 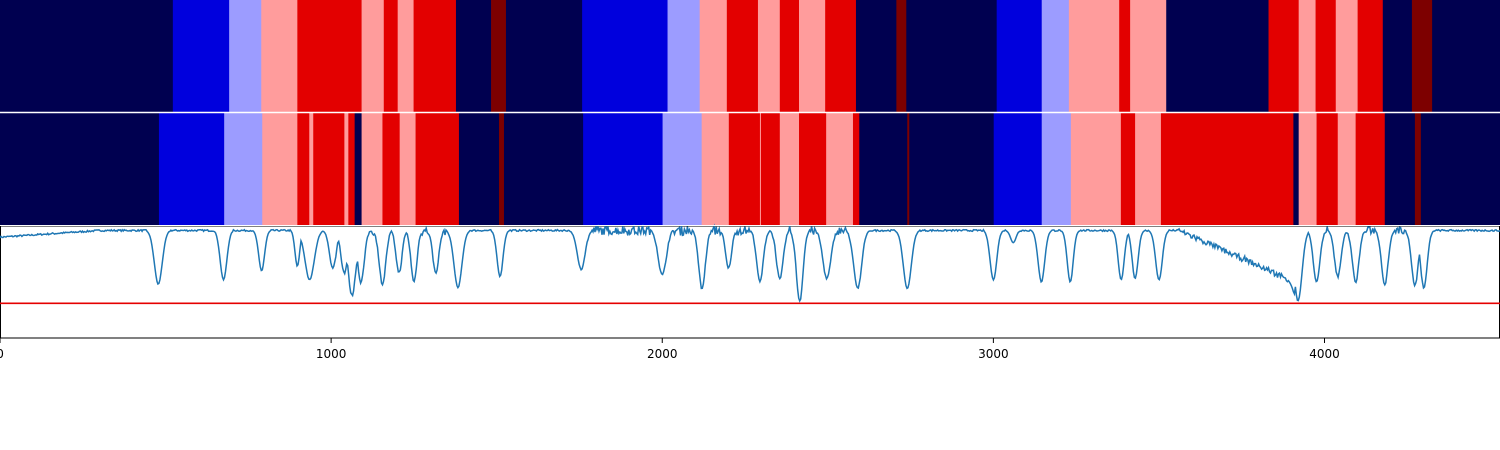 I want to click on x-tick-label: 4000, so click(x=1324, y=354).